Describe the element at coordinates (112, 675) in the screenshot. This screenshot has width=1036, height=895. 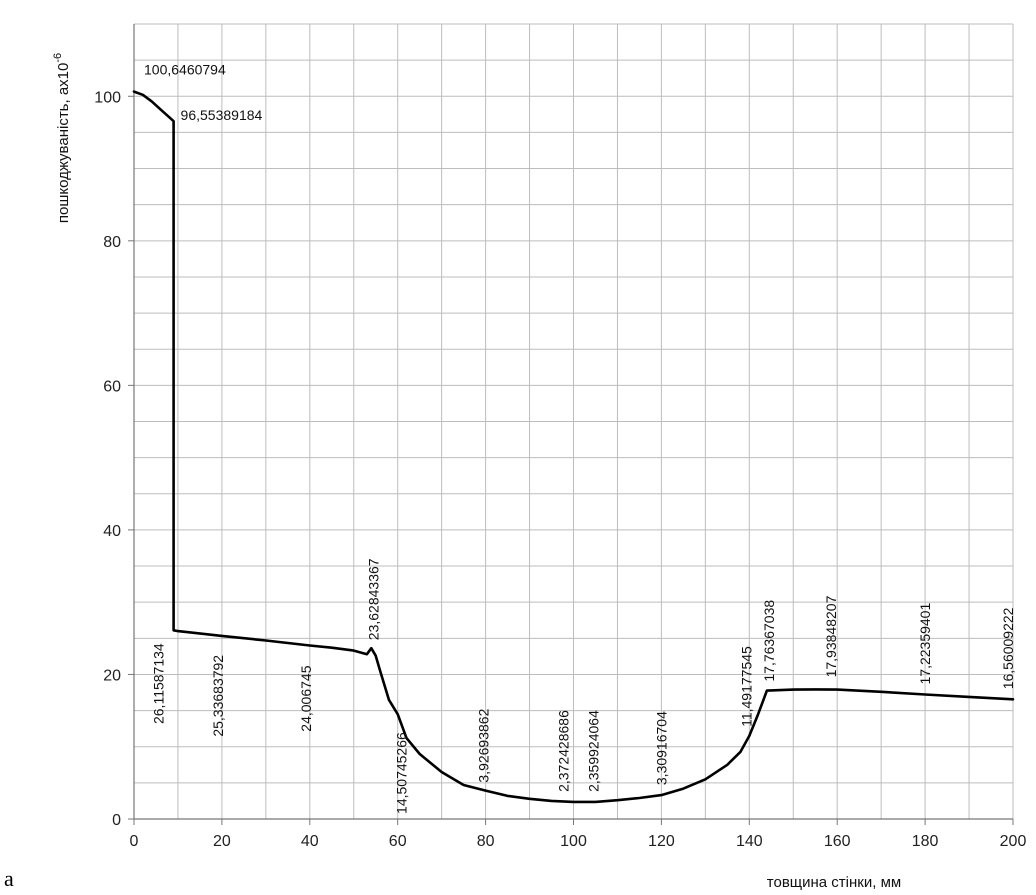
I see `y-tick-label: 20` at that location.